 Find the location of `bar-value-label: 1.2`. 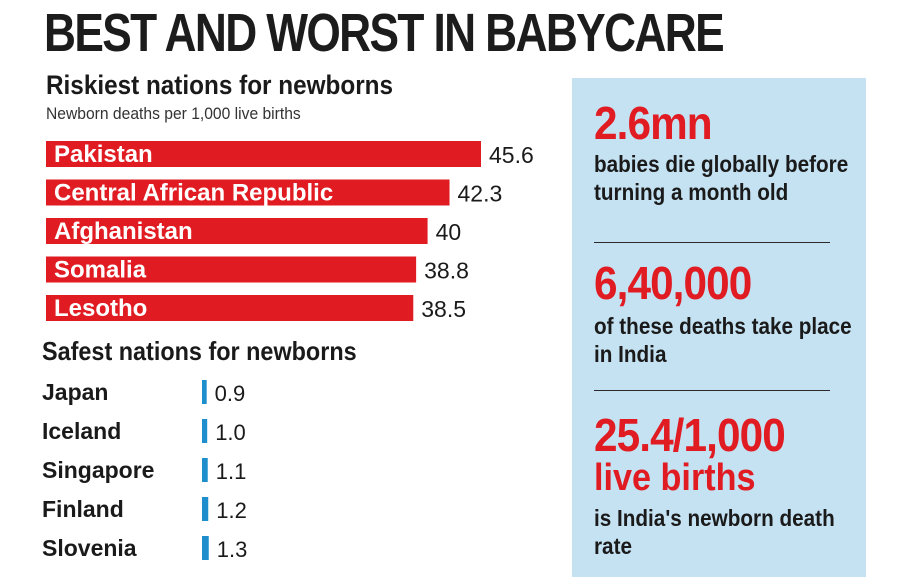

bar-value-label: 1.2 is located at coordinates (231, 510).